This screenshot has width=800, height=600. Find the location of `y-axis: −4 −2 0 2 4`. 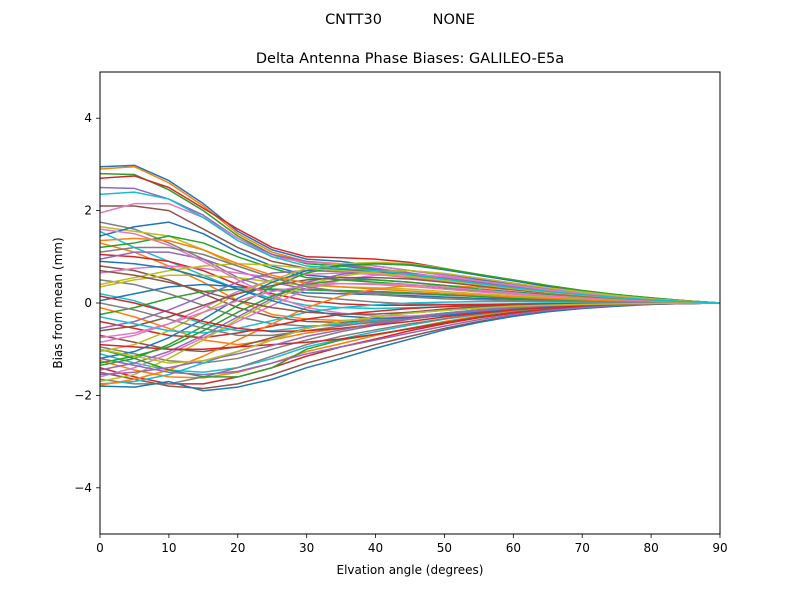

y-axis: −4 −2 0 2 4 is located at coordinates (87, 303).